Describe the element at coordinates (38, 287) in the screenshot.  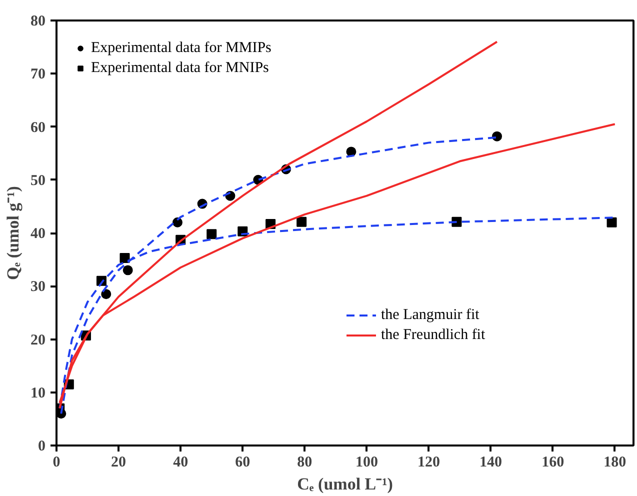
I see `y-tick-label: 30` at that location.